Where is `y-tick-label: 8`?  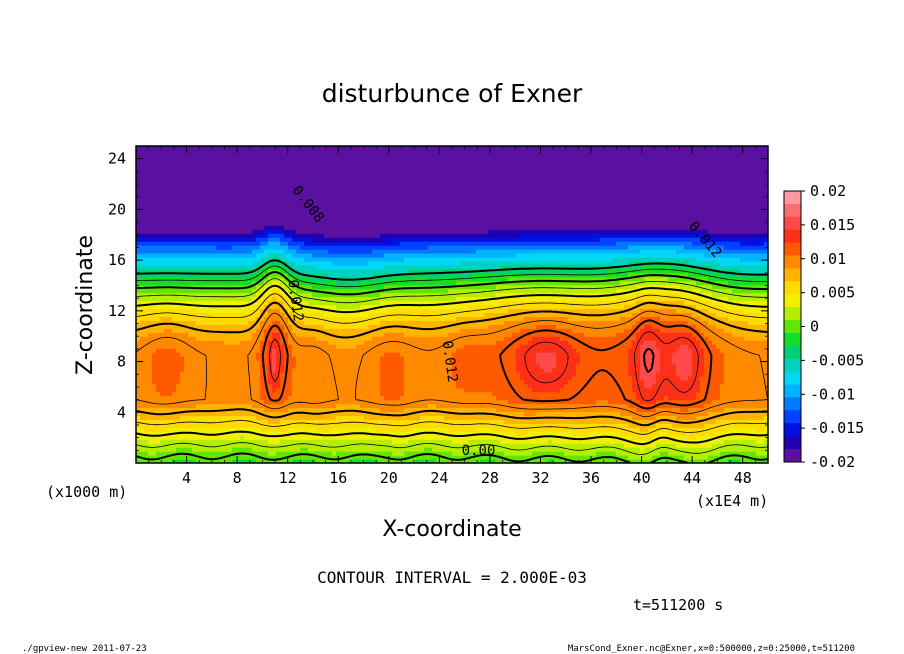 y-tick-label: 8 is located at coordinates (121, 362).